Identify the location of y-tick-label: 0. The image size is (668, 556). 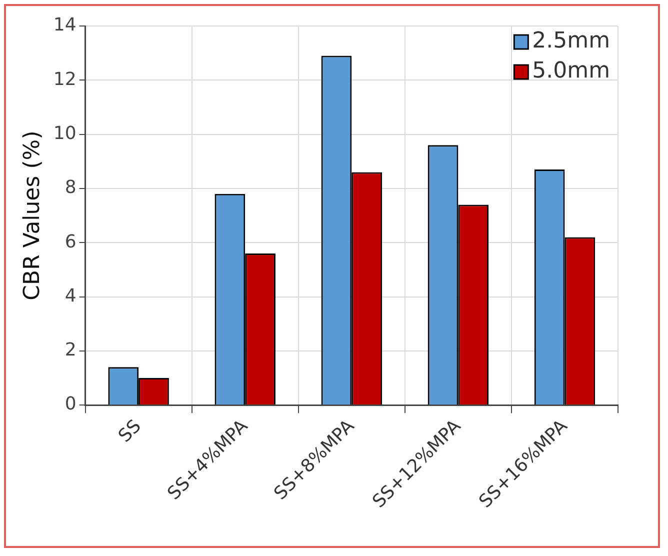
(70, 404).